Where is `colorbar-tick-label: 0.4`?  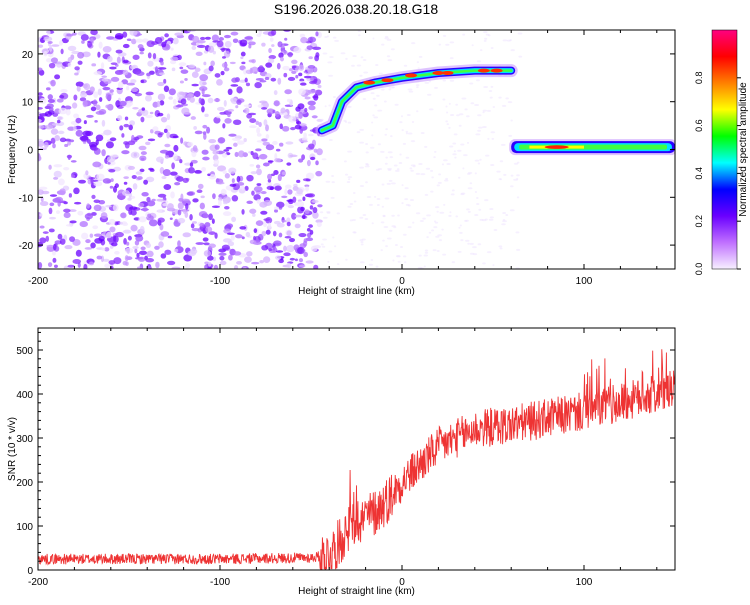
colorbar-tick-label: 0.4 is located at coordinates (699, 173).